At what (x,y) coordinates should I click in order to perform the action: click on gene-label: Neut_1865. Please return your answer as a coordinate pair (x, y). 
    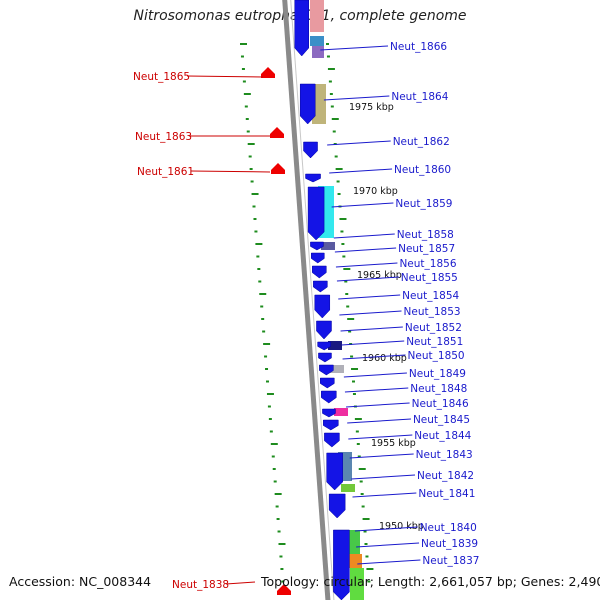
    Looking at the image, I should click on (161, 77).